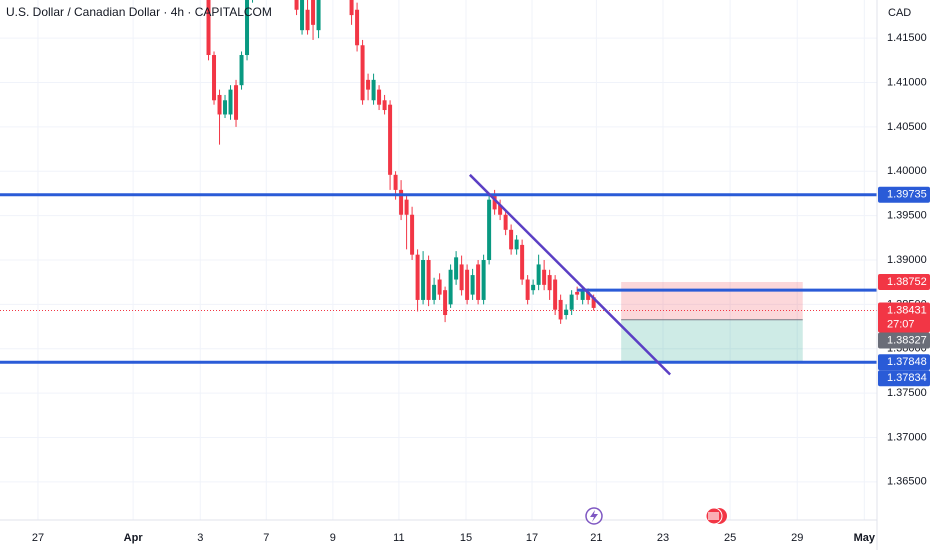  What do you see at coordinates (907, 127) in the screenshot?
I see `y-tick-label: 1.40500` at bounding box center [907, 127].